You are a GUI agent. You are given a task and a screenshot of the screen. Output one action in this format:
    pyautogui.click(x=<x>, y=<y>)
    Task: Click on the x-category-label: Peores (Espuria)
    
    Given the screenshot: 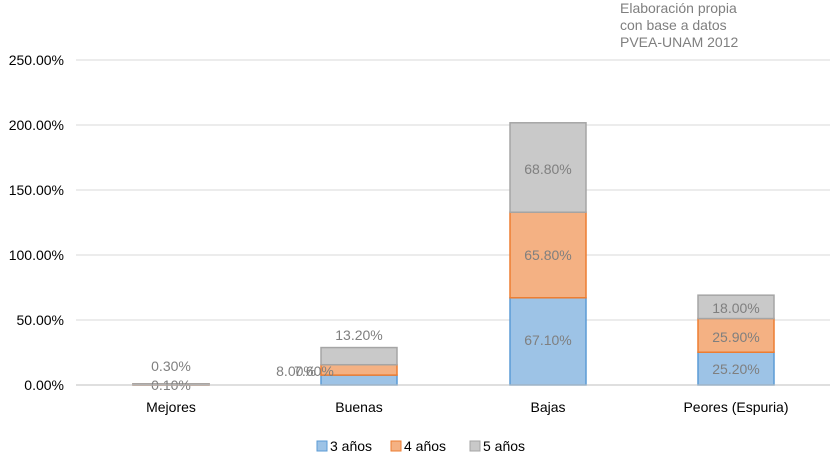 What is the action you would take?
    pyautogui.click(x=735, y=407)
    